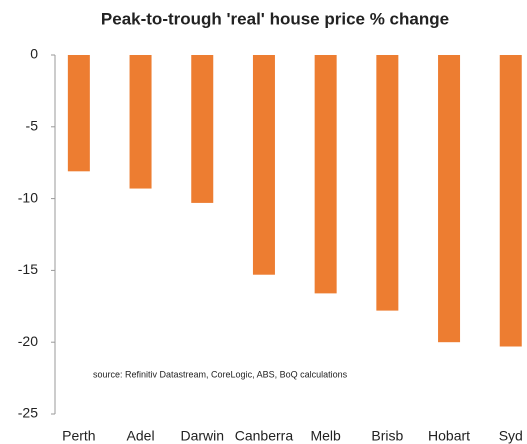  What do you see at coordinates (449, 436) in the screenshot?
I see `x-tick-label: Hobart` at bounding box center [449, 436].